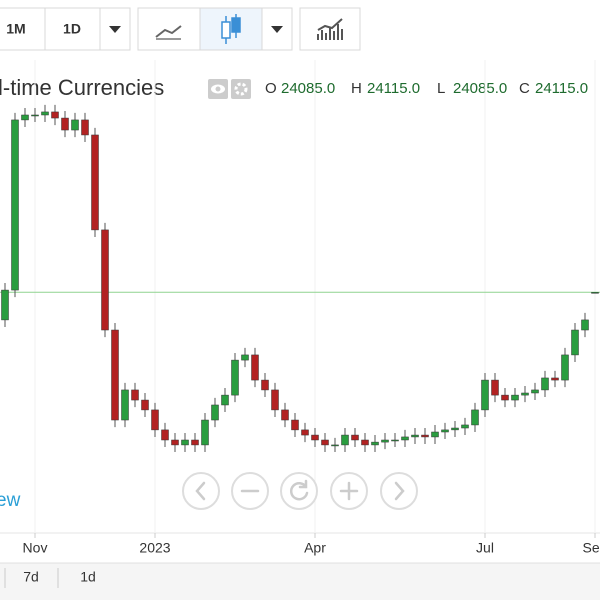 The height and width of the screenshot is (600, 600). What do you see at coordinates (88, 577) in the screenshot?
I see `range-button: 1d` at bounding box center [88, 577].